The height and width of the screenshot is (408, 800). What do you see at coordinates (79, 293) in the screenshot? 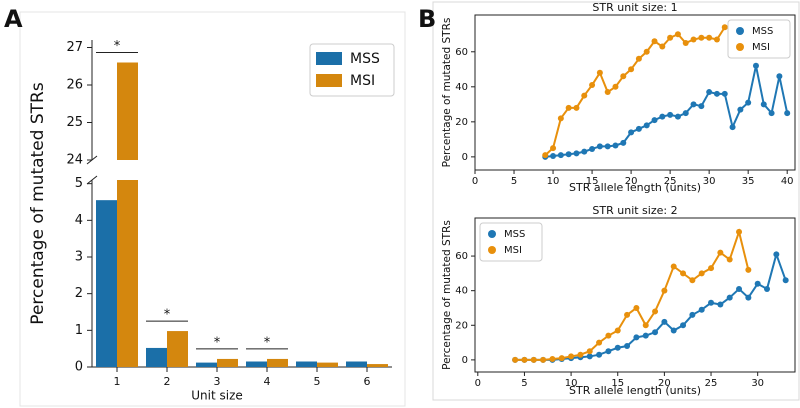
I see `y-tick-label: 2` at bounding box center [79, 293].